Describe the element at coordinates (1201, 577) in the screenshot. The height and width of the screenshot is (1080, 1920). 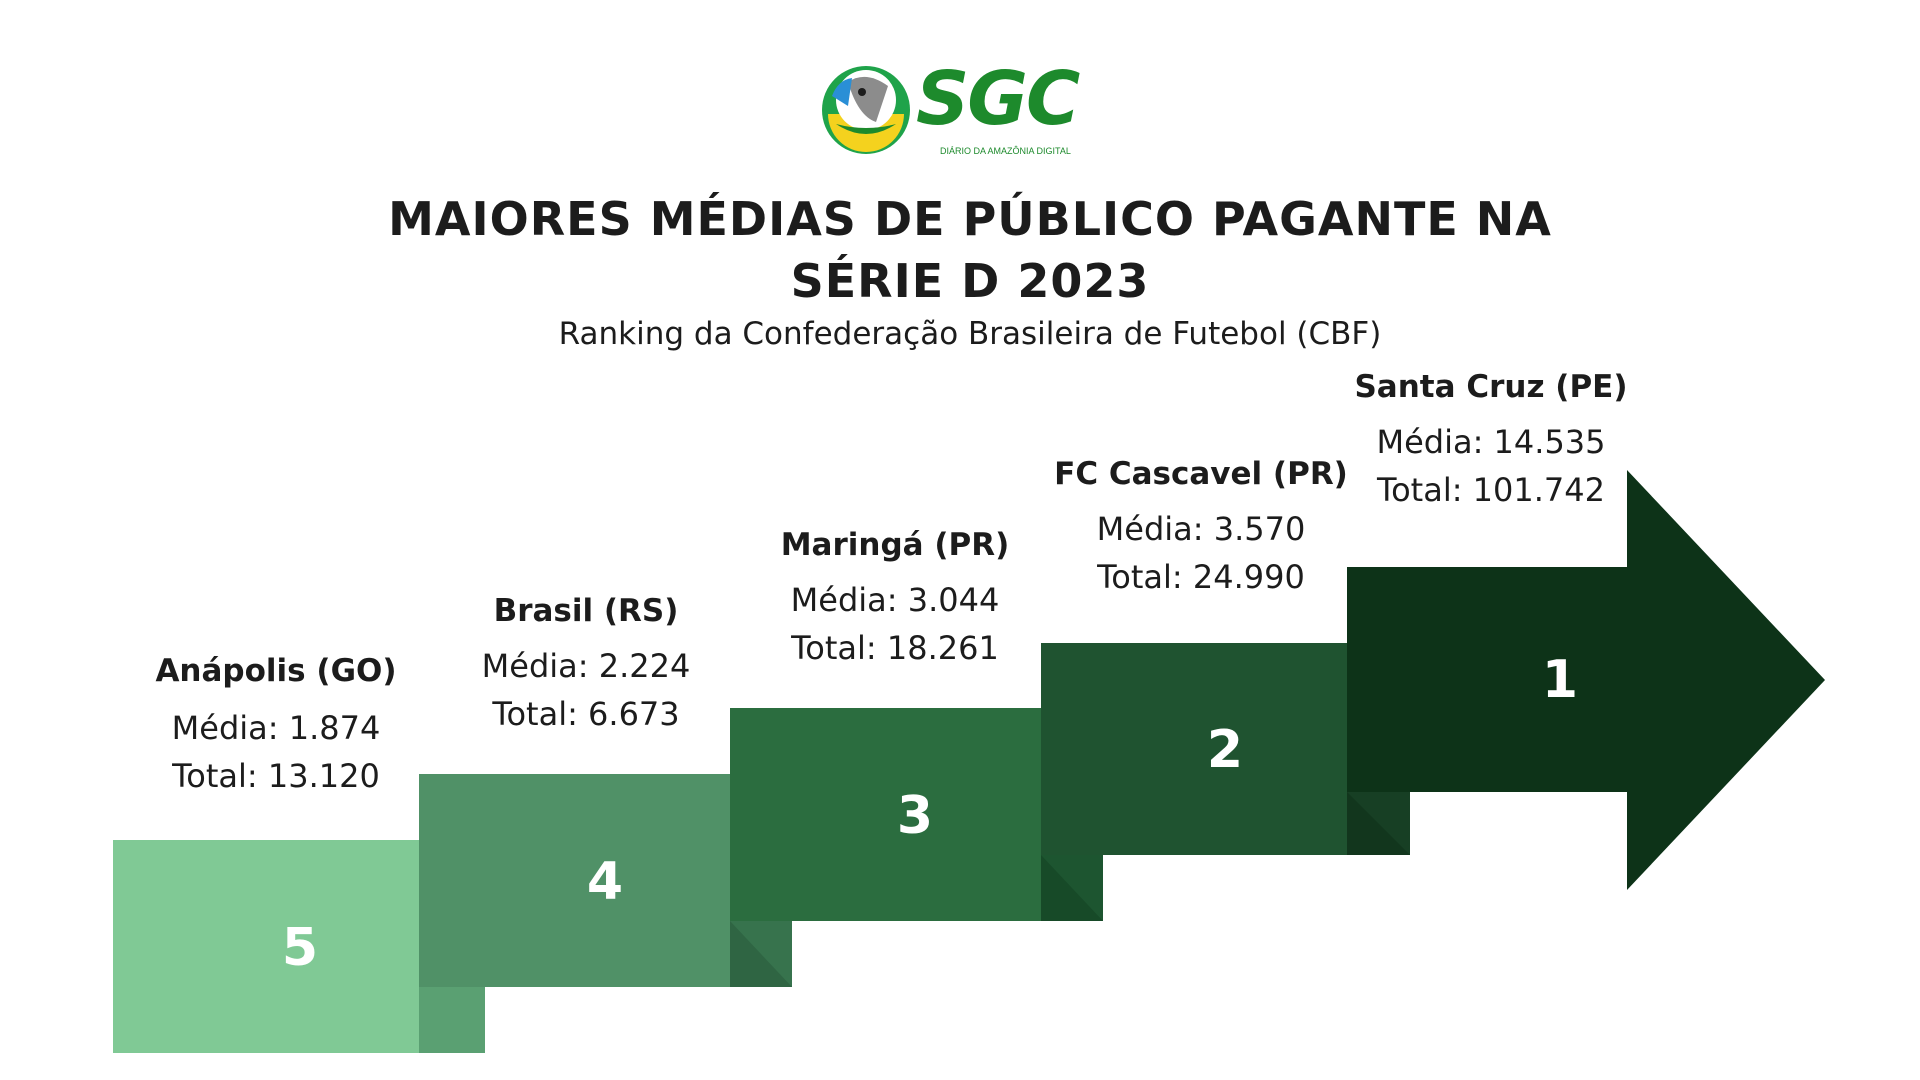
I see `team-total: Total: 24.990` at that location.